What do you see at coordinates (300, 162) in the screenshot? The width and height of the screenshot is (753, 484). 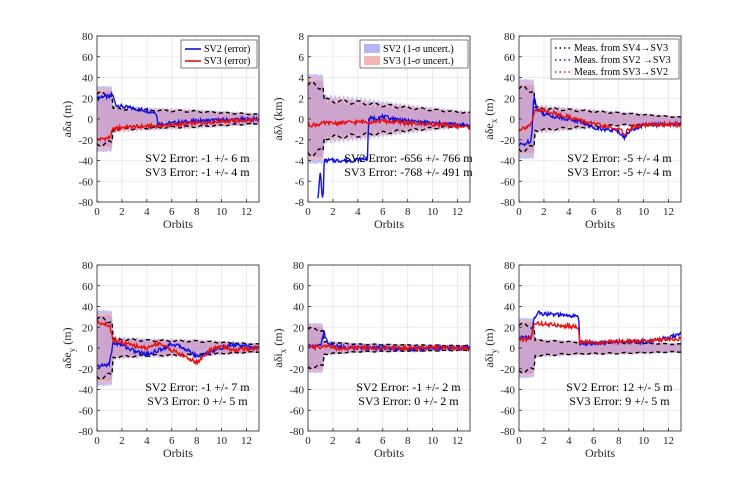 I see `y-tick-label: -4` at bounding box center [300, 162].